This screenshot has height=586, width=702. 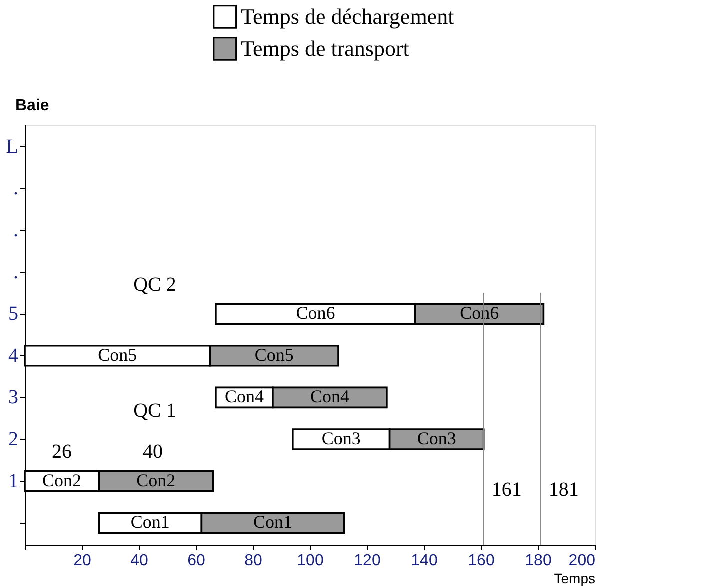 I want to click on y-tick-label: L, so click(x=12, y=147).